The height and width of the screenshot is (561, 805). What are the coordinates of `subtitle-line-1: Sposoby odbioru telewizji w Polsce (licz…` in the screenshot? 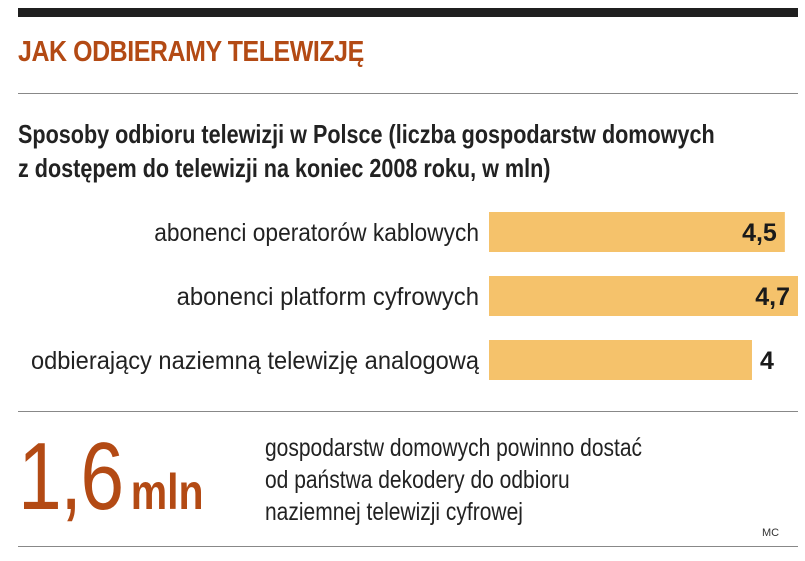 It's located at (366, 134).